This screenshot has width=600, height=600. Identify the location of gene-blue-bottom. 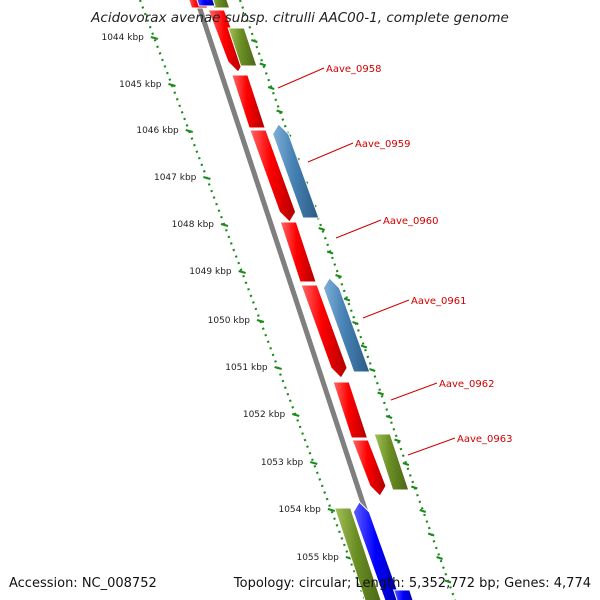
(377, 550).